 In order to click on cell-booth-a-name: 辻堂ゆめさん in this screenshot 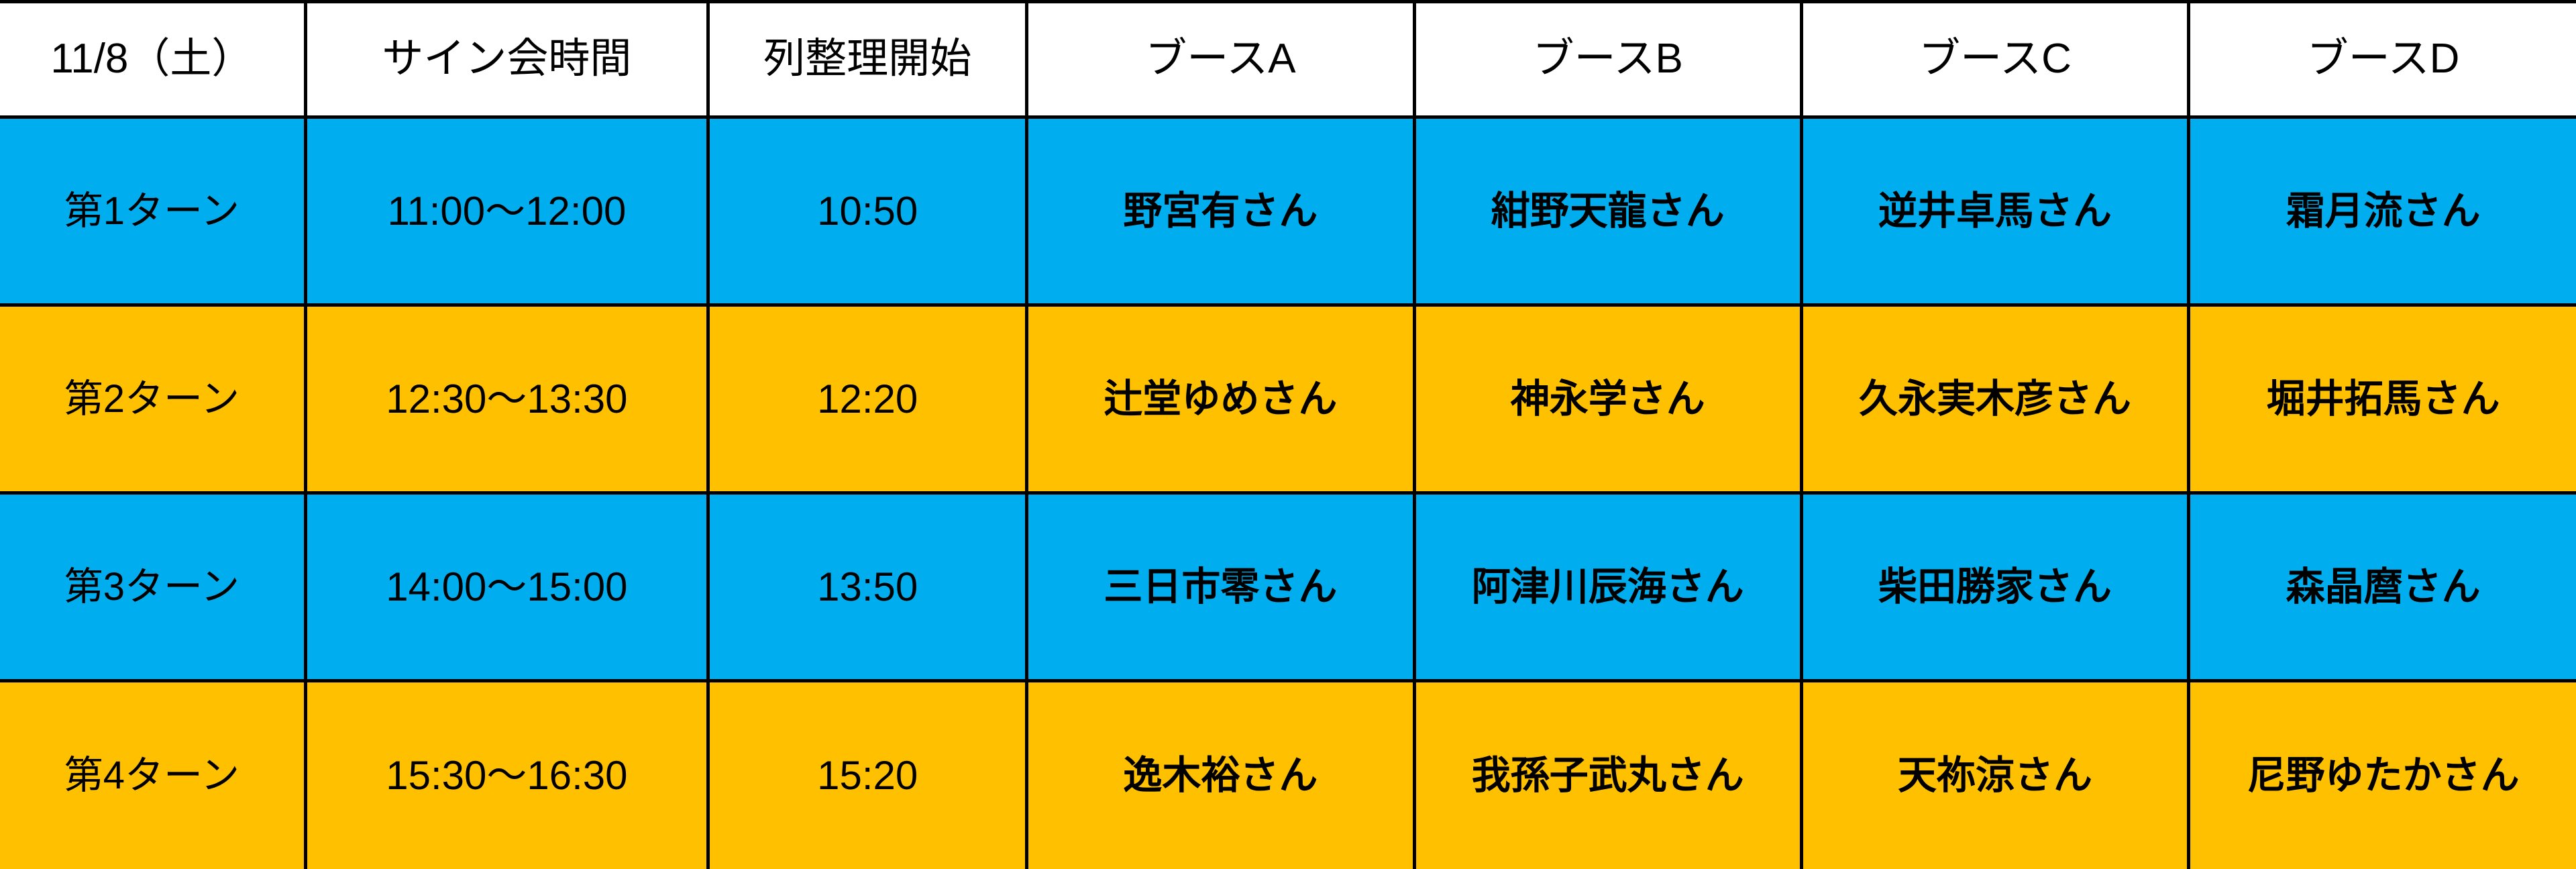, I will do `click(1220, 399)`.